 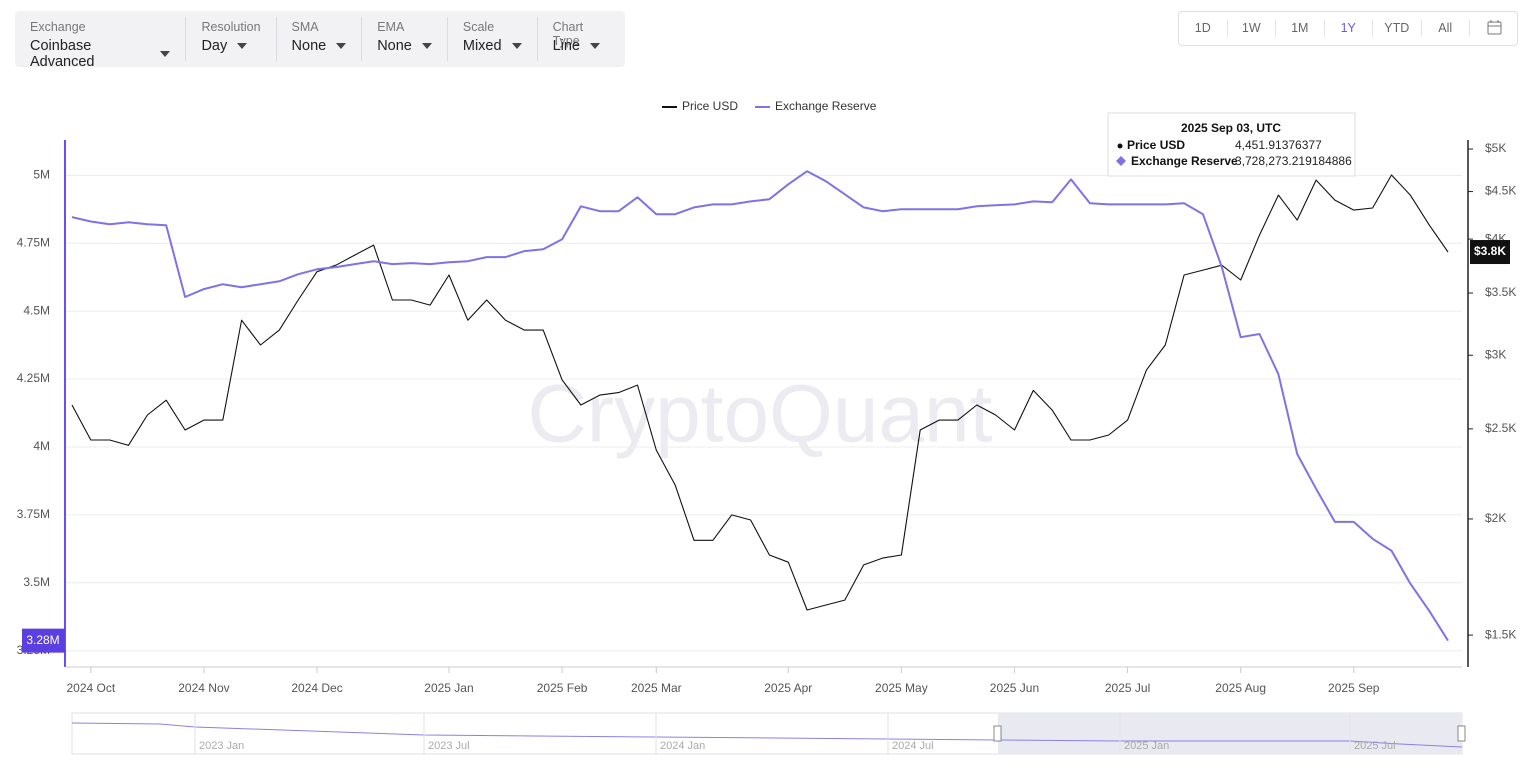 What do you see at coordinates (1293, 161) in the screenshot?
I see `tooltip-value: 3,728,273.219184886` at bounding box center [1293, 161].